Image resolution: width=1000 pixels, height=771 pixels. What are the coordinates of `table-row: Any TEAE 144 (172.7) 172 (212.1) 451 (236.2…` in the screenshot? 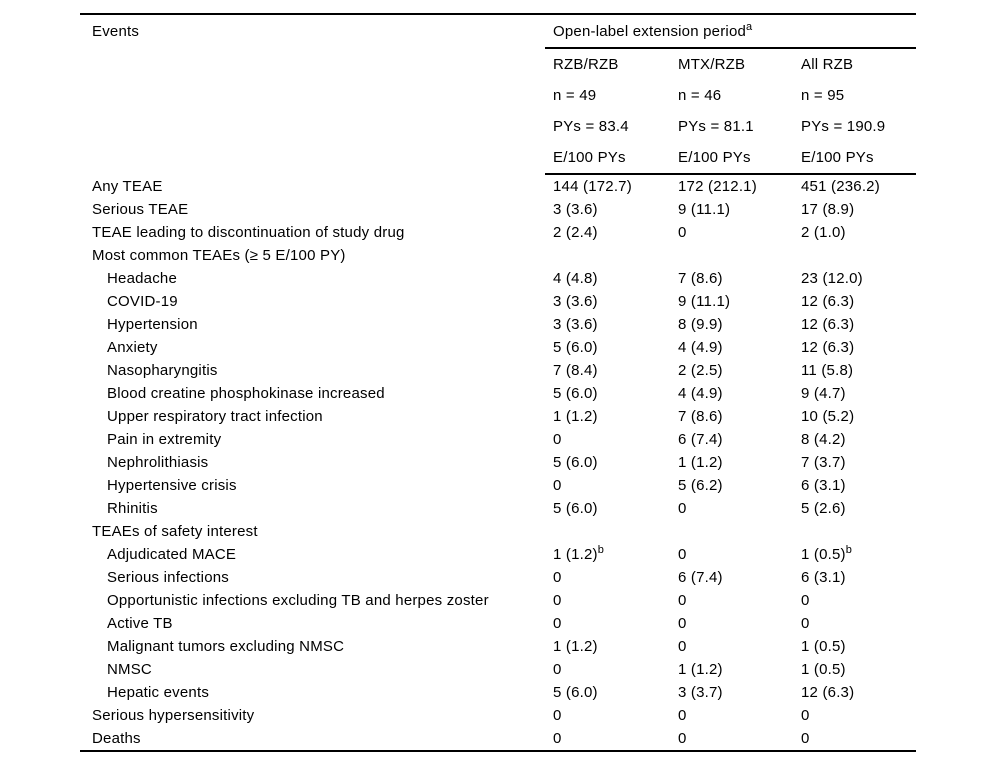 It's located at (498, 186).